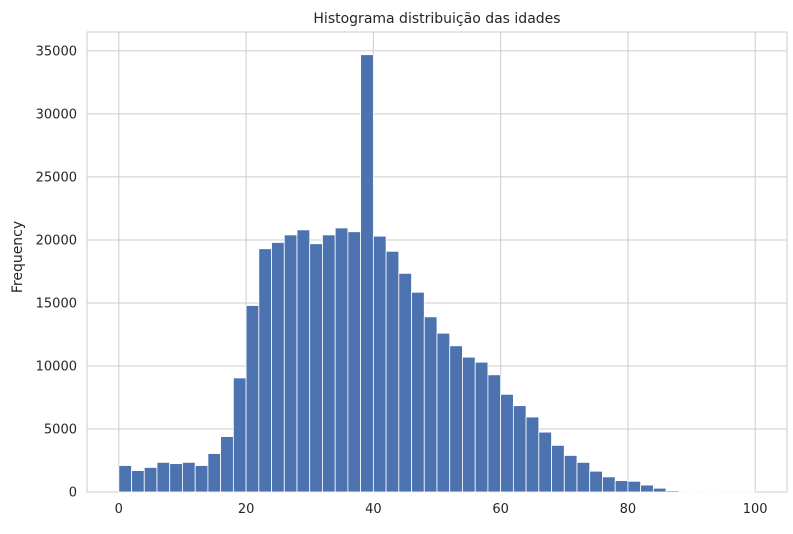  I want to click on y-tick-label: 0, so click(73, 493).